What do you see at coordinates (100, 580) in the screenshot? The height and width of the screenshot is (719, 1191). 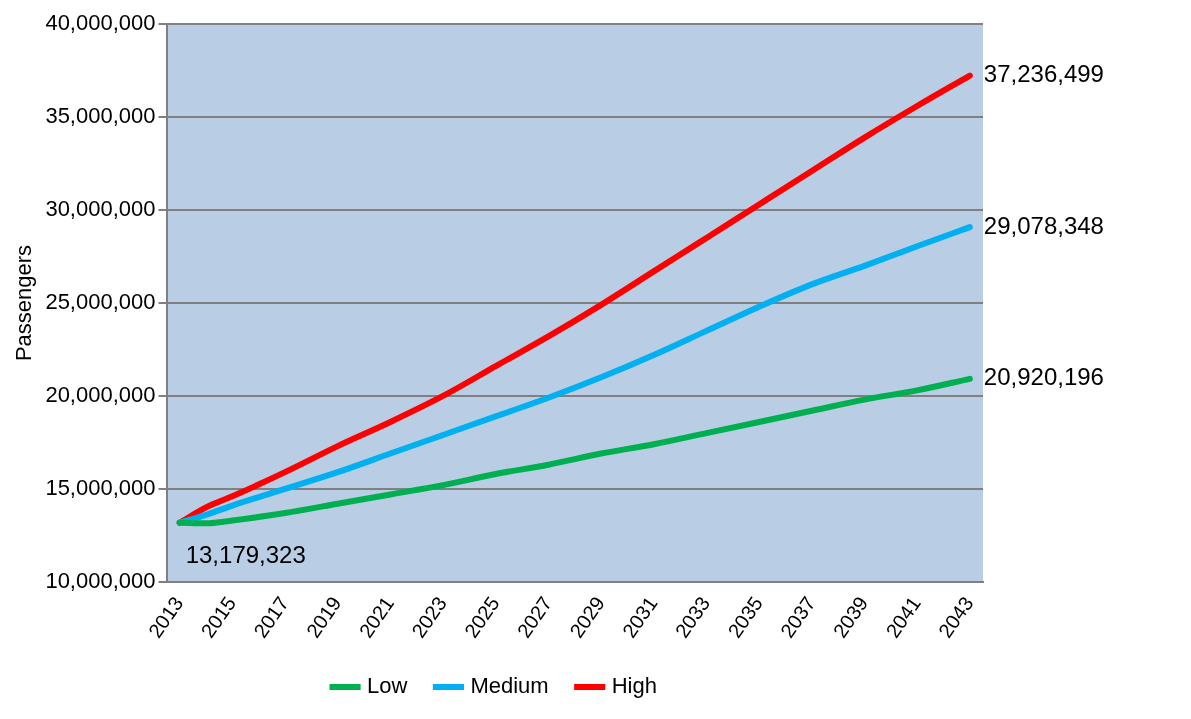 I see `y-tick-label: 10,000,000` at bounding box center [100, 580].